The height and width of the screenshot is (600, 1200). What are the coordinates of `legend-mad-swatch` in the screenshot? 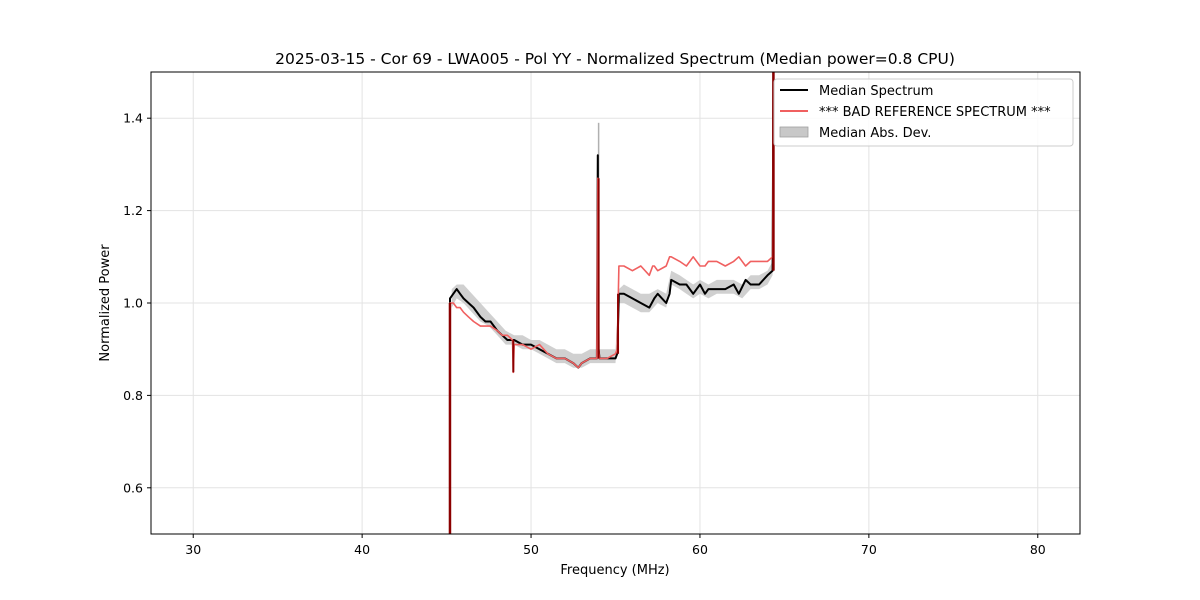 It's located at (794, 132).